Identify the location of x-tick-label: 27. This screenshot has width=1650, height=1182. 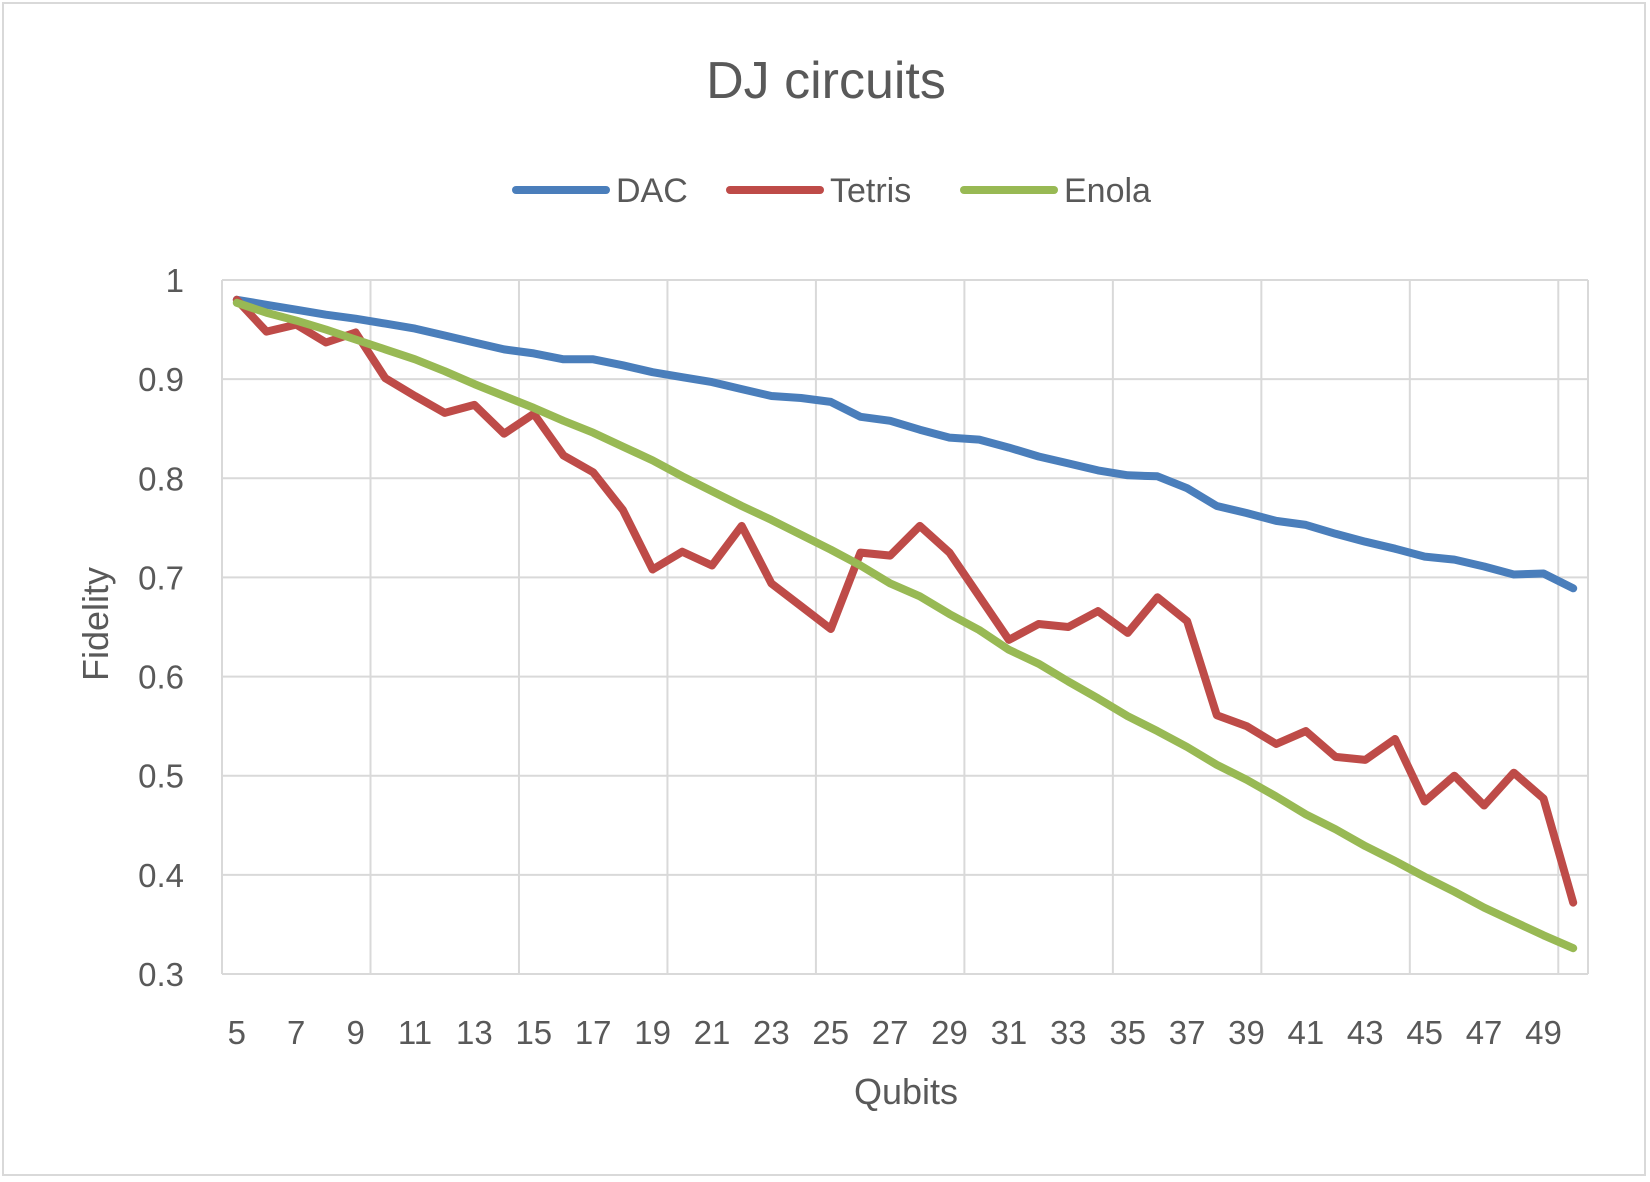
(890, 1032).